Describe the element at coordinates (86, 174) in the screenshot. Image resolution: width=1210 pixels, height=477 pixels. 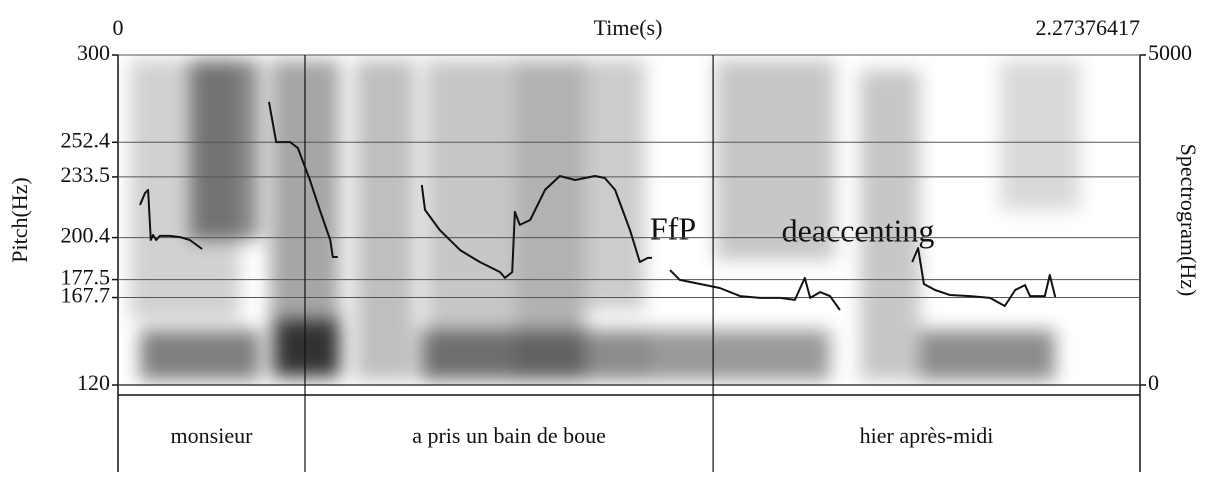
I see `y-tick-label: 233.5` at that location.